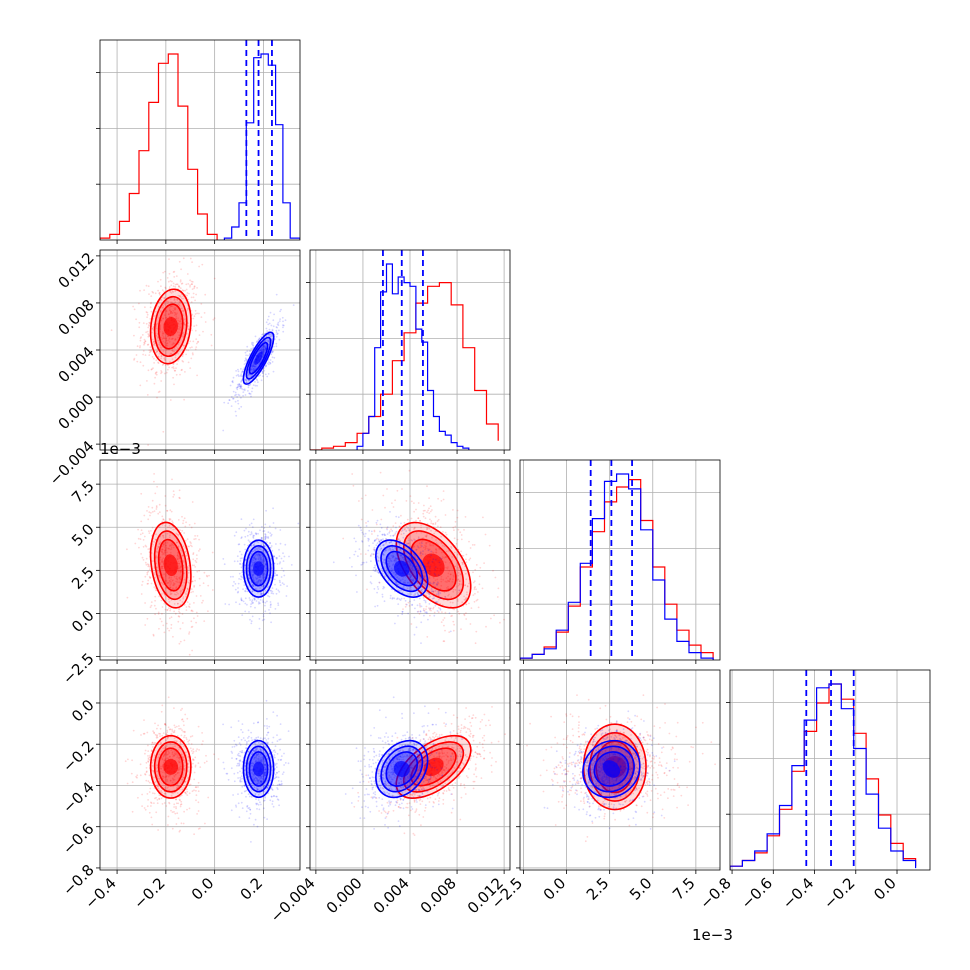  Describe the element at coordinates (620, 560) in the screenshot. I see `panel-frame` at that location.